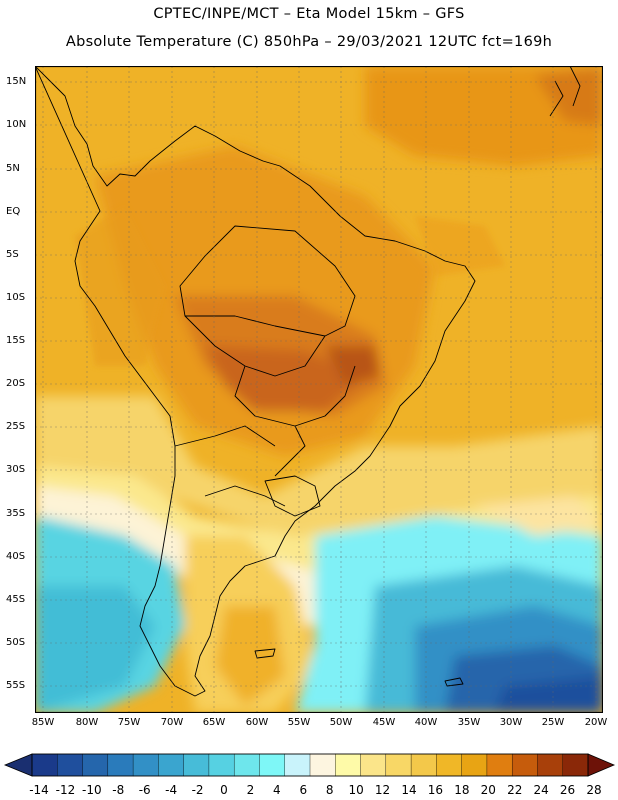 The image size is (618, 800). What do you see at coordinates (426, 722) in the screenshot?
I see `lon-label: 40W` at bounding box center [426, 722].